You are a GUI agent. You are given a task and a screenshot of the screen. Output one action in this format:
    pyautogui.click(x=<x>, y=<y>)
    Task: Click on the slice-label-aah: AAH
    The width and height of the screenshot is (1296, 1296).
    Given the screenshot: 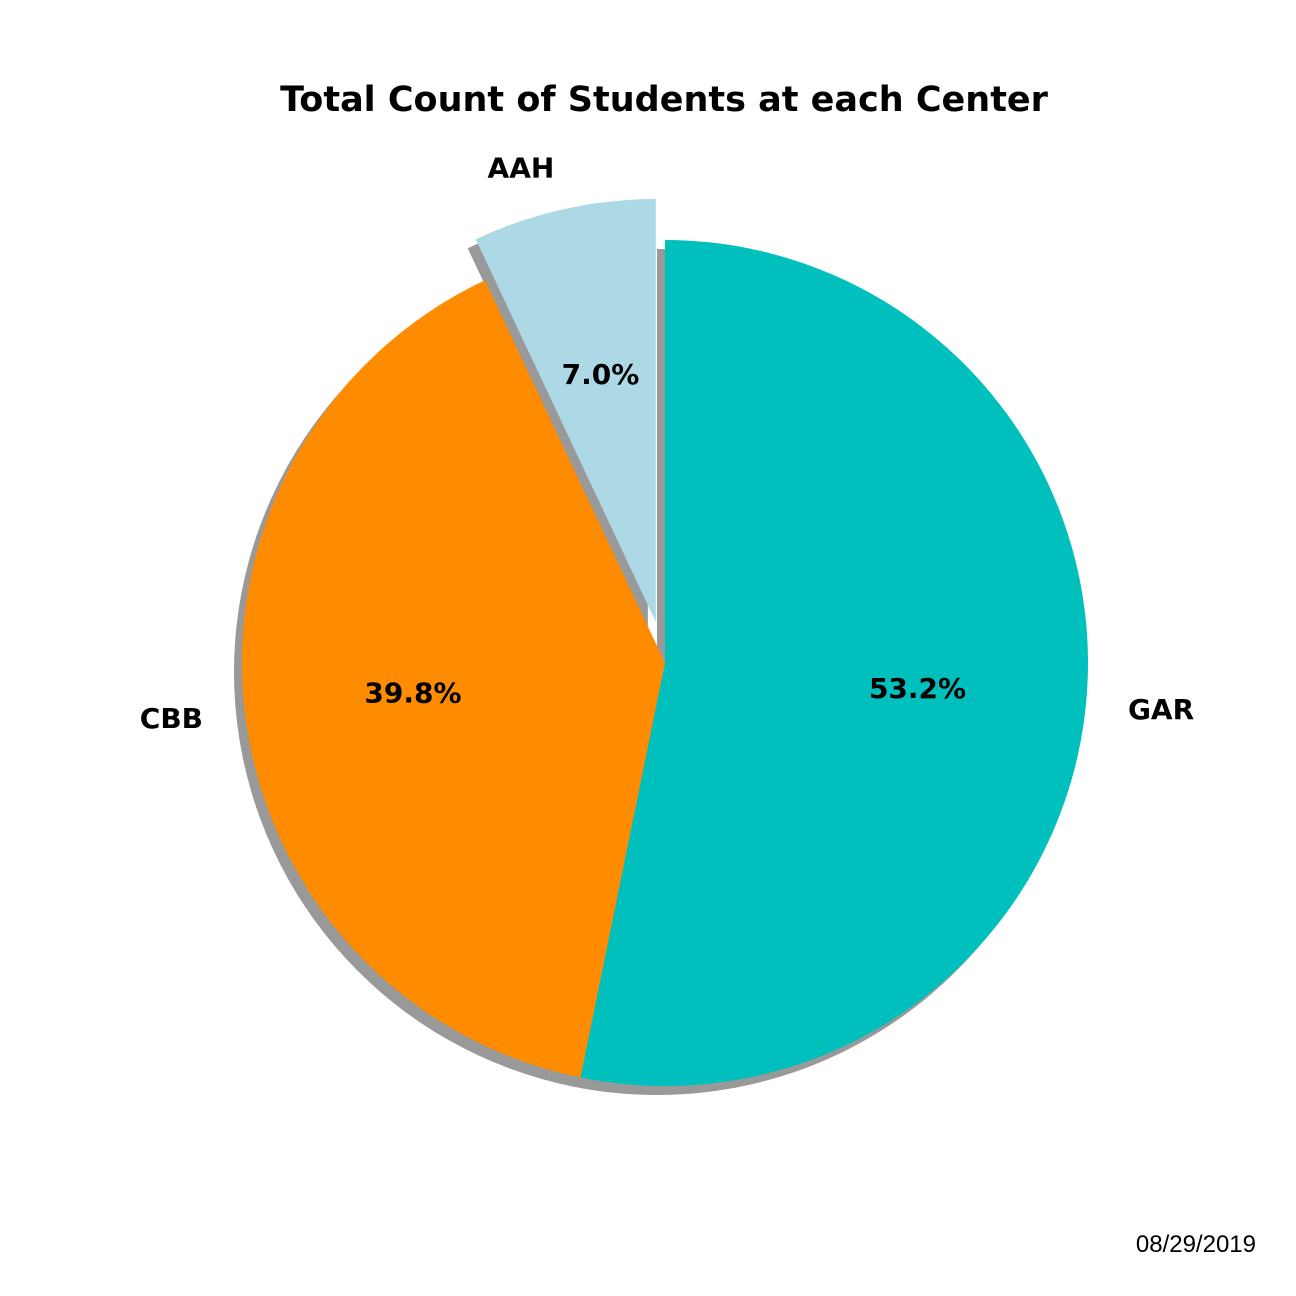 What is the action you would take?
    pyautogui.click(x=521, y=167)
    